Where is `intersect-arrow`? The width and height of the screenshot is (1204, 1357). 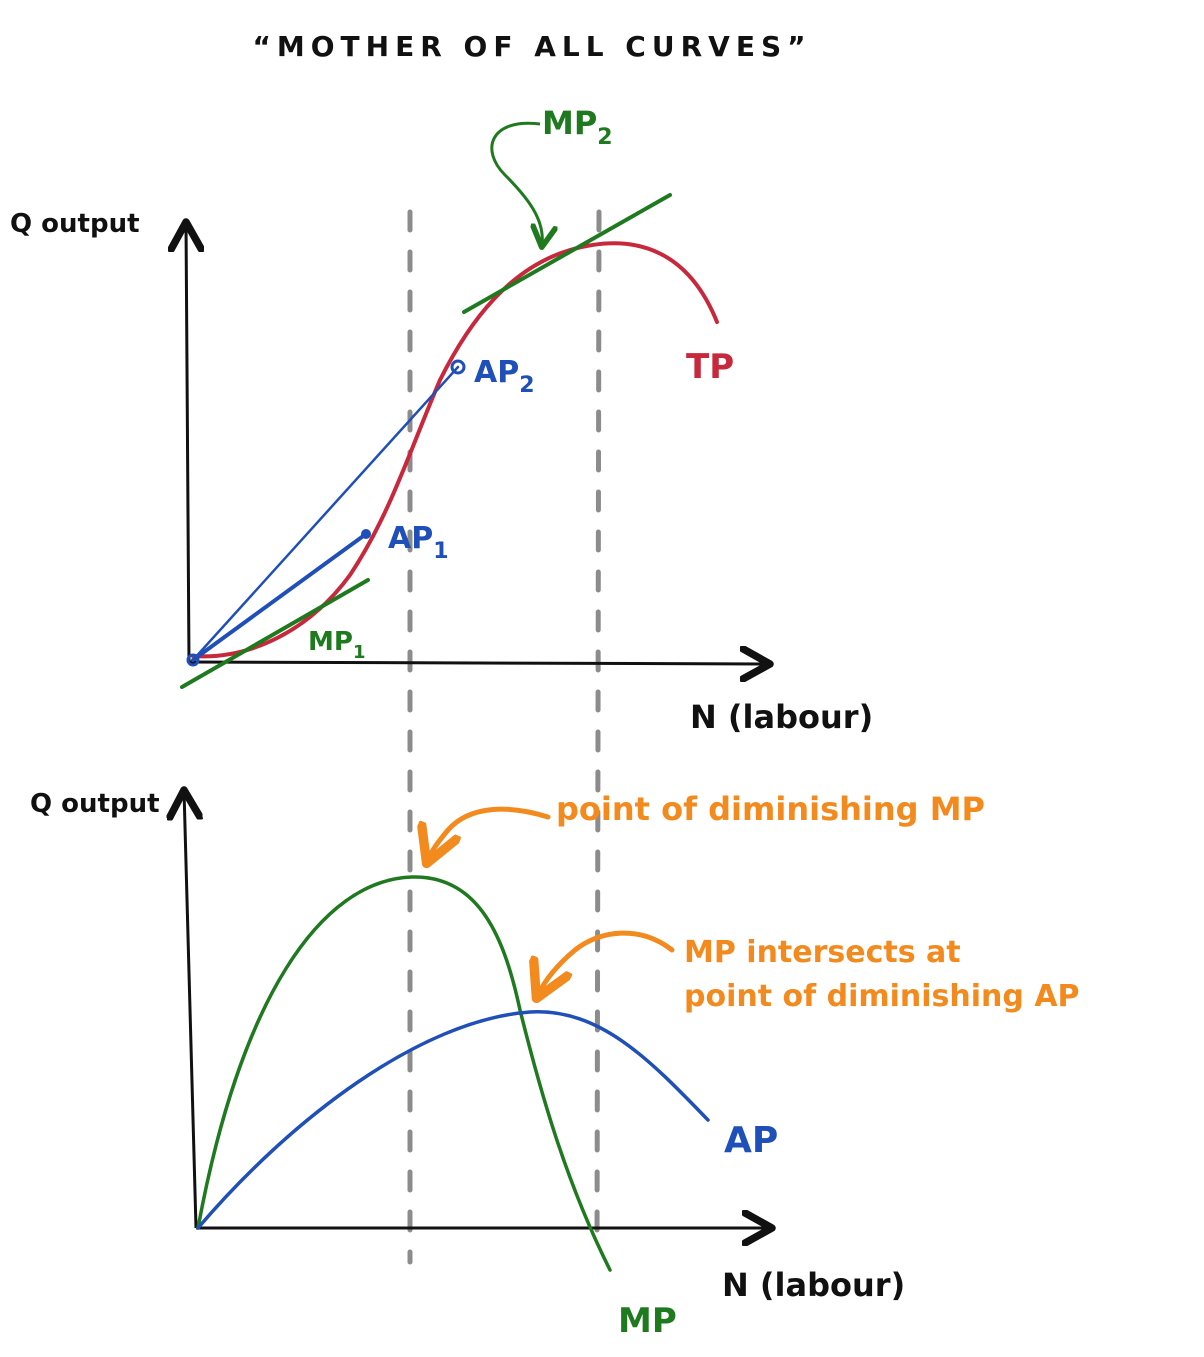 intersect-arrow is located at coordinates (606, 962).